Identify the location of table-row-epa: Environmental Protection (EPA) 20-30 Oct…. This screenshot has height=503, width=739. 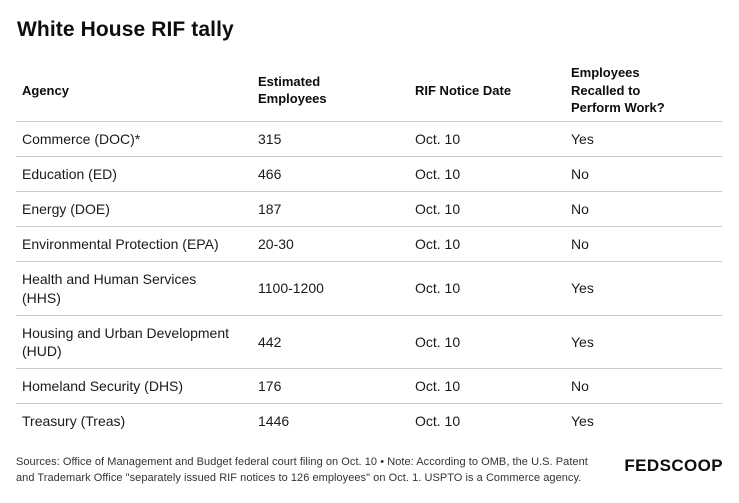
(369, 244).